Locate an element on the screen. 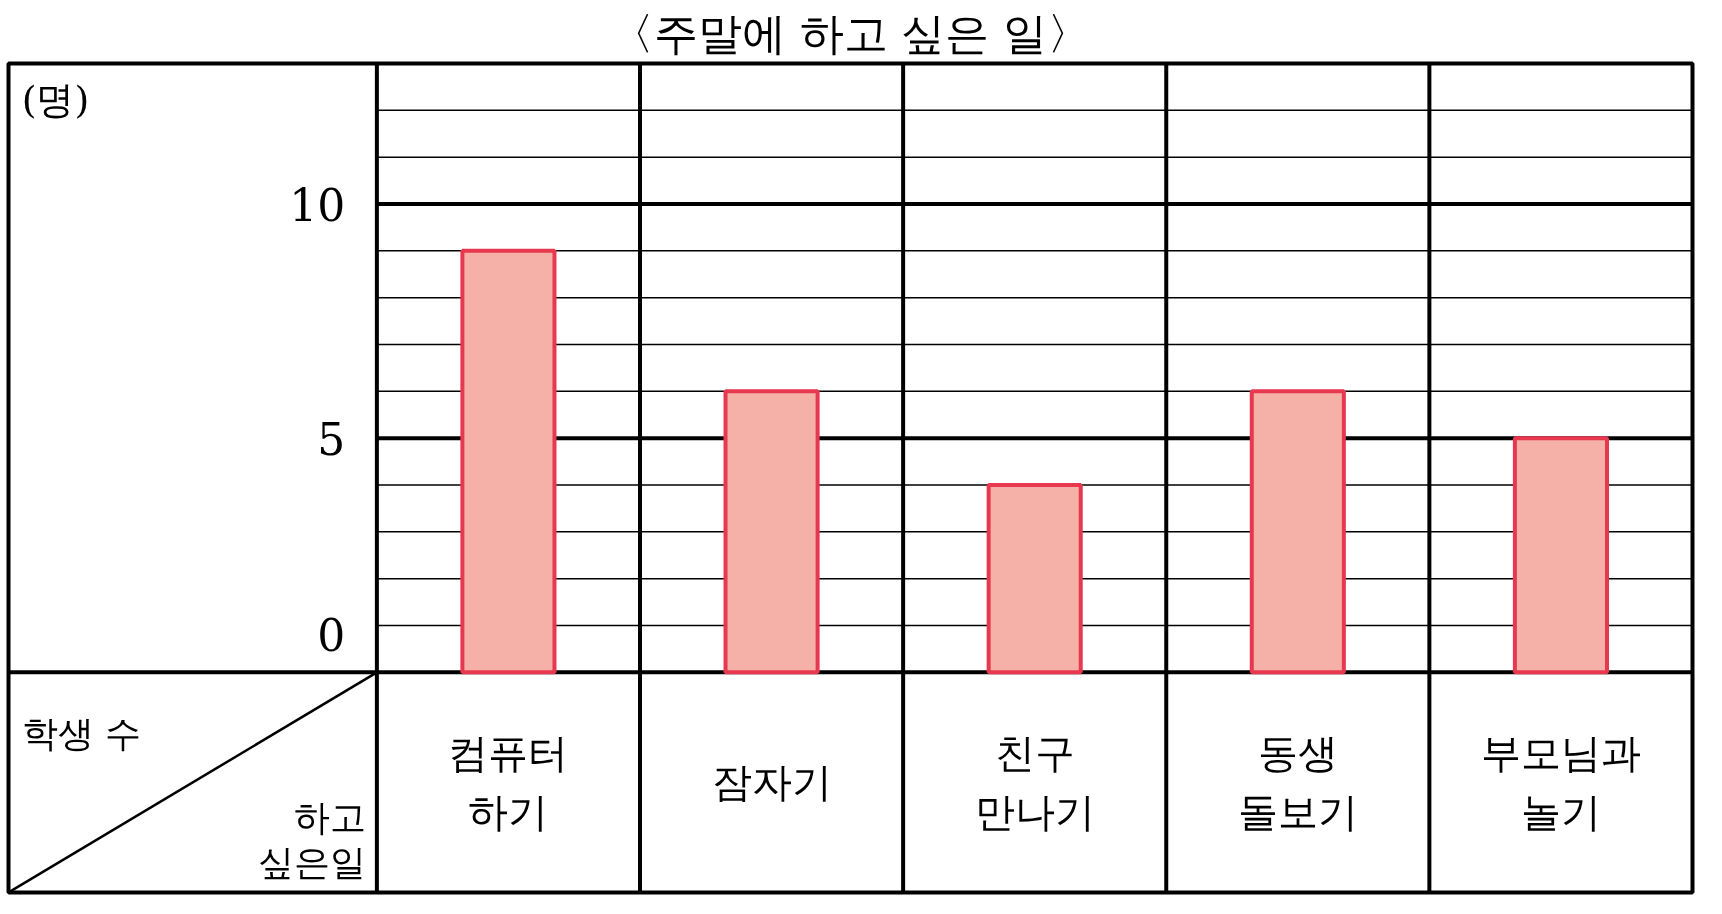 The image size is (1722, 914). text: 학생 수 is located at coordinates (81, 733).